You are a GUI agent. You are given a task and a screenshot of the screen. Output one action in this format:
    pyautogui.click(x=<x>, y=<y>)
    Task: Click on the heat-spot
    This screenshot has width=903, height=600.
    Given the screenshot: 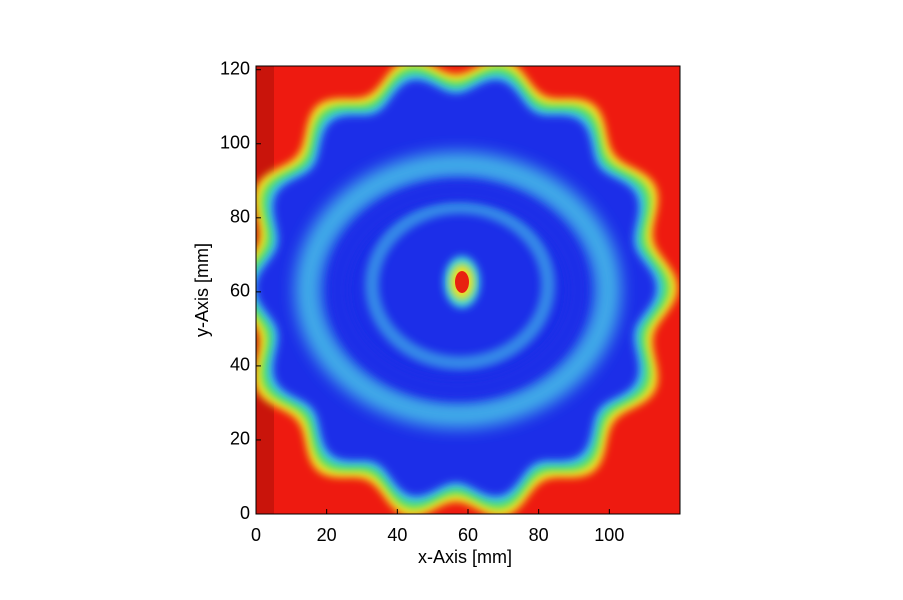 What is the action you would take?
    pyautogui.click(x=462, y=282)
    